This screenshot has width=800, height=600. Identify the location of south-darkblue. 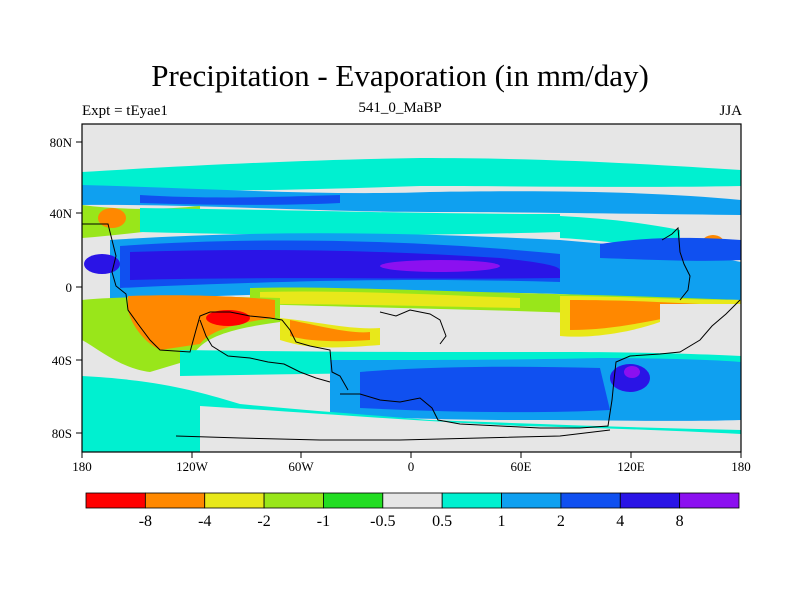
(630, 378).